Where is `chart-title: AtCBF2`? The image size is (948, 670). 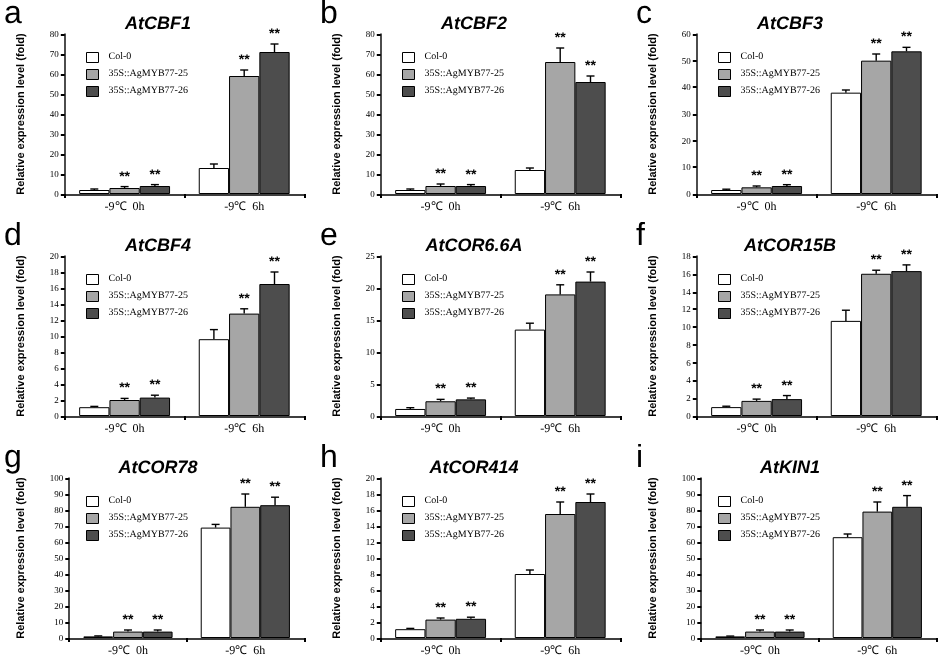 chart-title: AtCBF2 is located at coordinates (473, 23).